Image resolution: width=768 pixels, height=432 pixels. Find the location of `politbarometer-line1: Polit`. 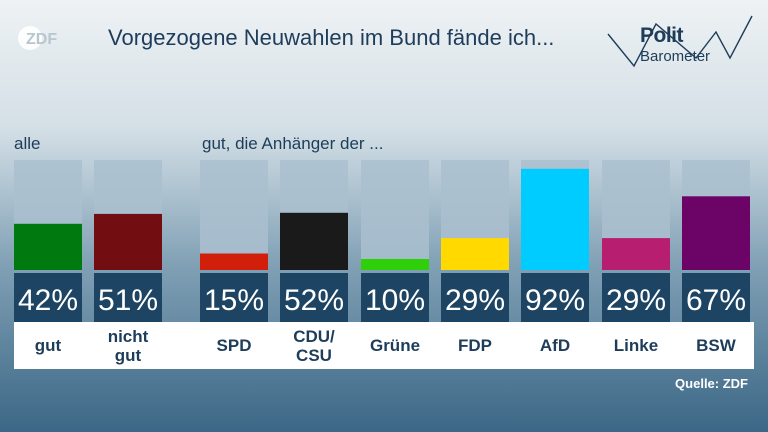

politbarometer-line1: Polit is located at coordinates (662, 35).